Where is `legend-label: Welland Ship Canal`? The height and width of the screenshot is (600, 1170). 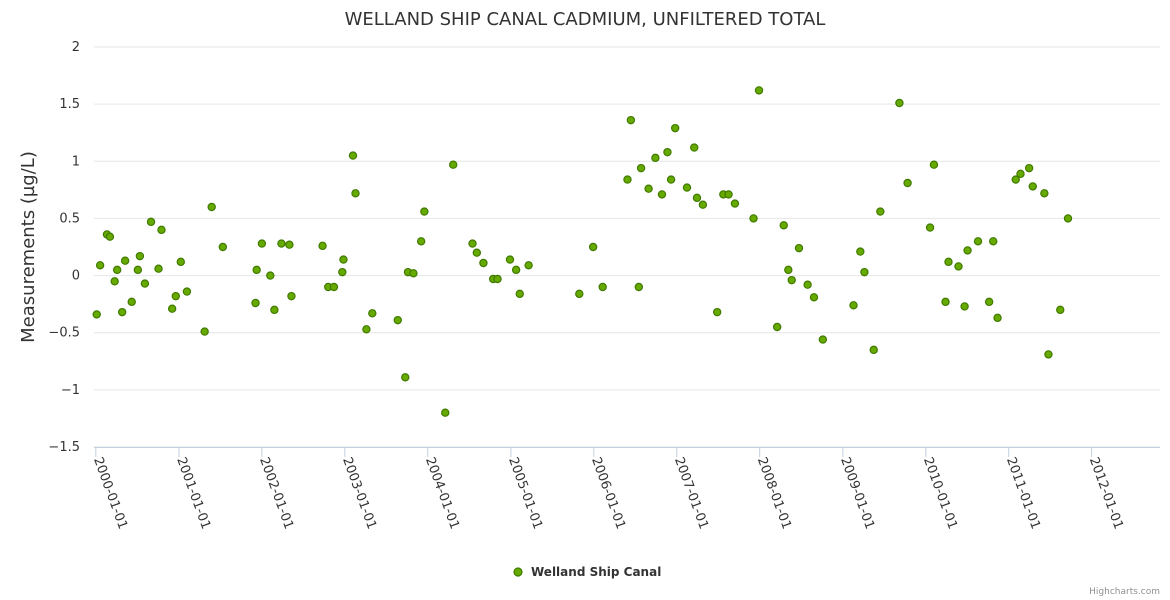
legend-label: Welland Ship Canal is located at coordinates (596, 572).